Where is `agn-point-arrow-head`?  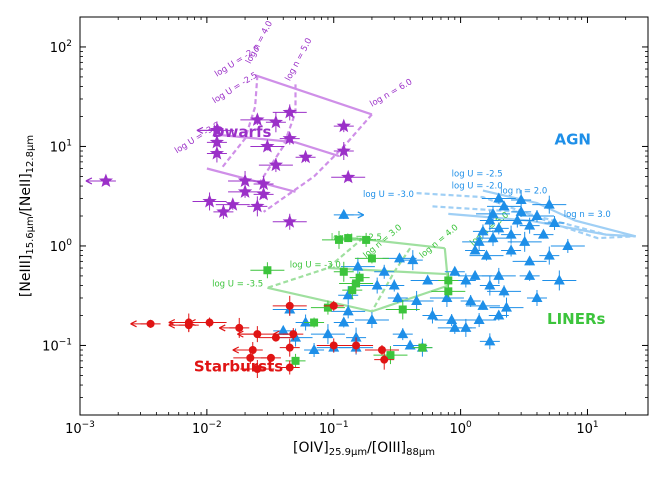 agn-point-arrow-head is located at coordinates (361, 215).